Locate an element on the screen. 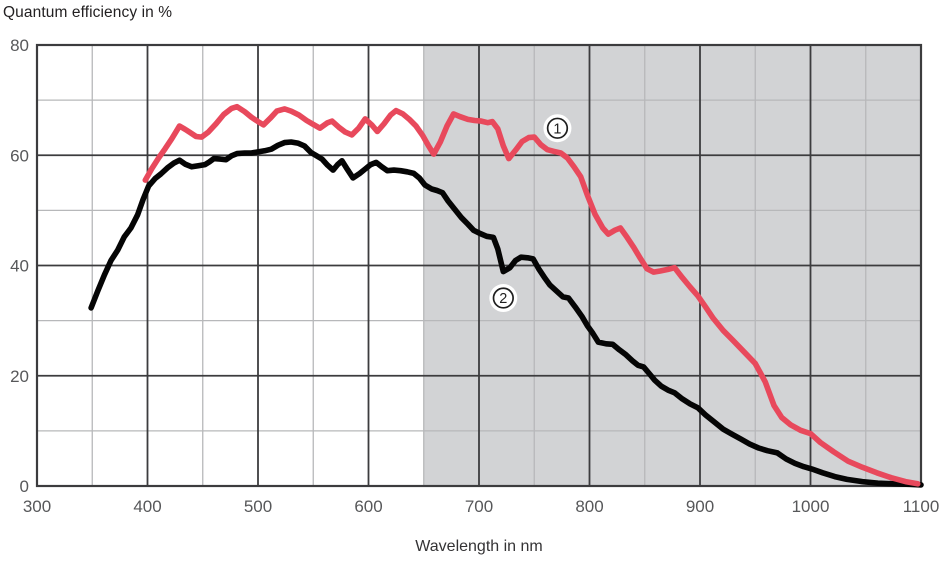 Image resolution: width=940 pixels, height=564 pixels. annotation-number-1: 1 is located at coordinates (557, 129).